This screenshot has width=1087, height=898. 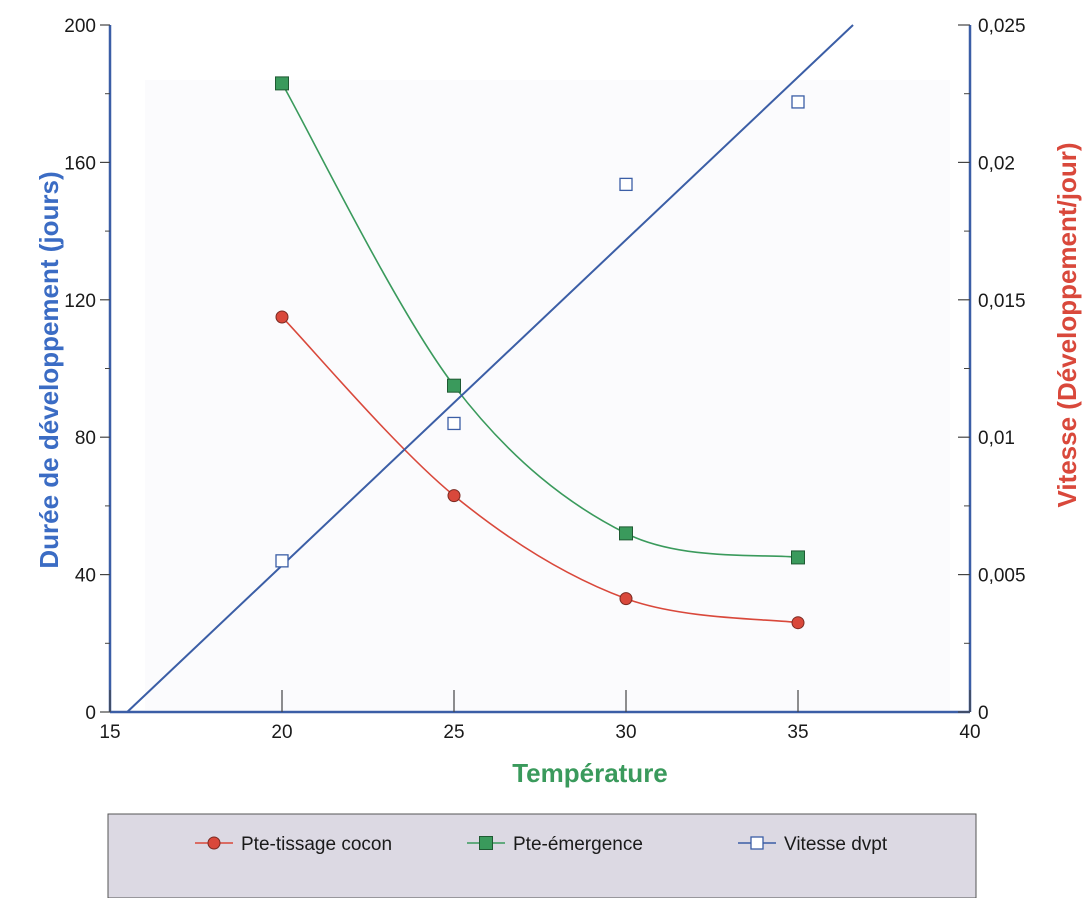 I want to click on y-left-tick-label: 160, so click(x=80, y=163).